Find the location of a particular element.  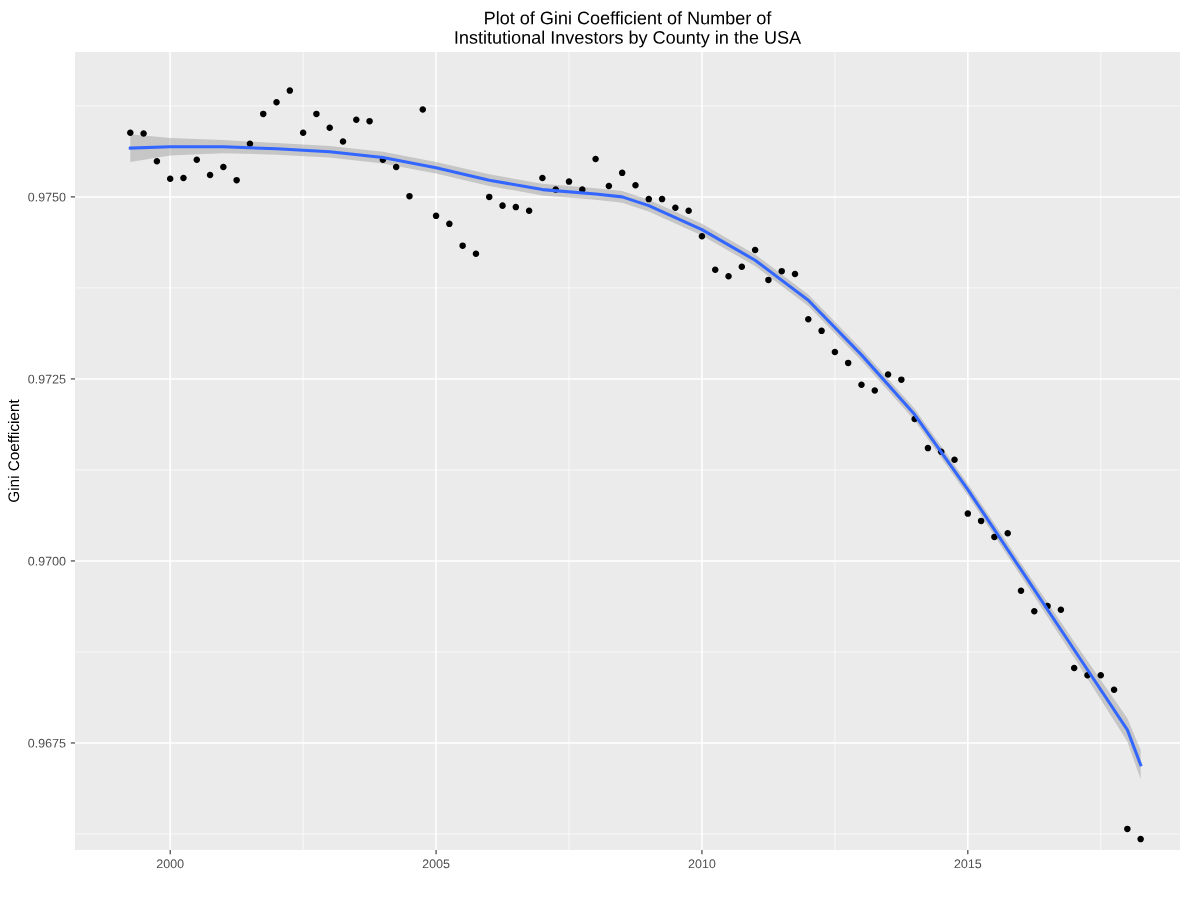

y-axis-title: Gini Coefficient is located at coordinates (13, 450).